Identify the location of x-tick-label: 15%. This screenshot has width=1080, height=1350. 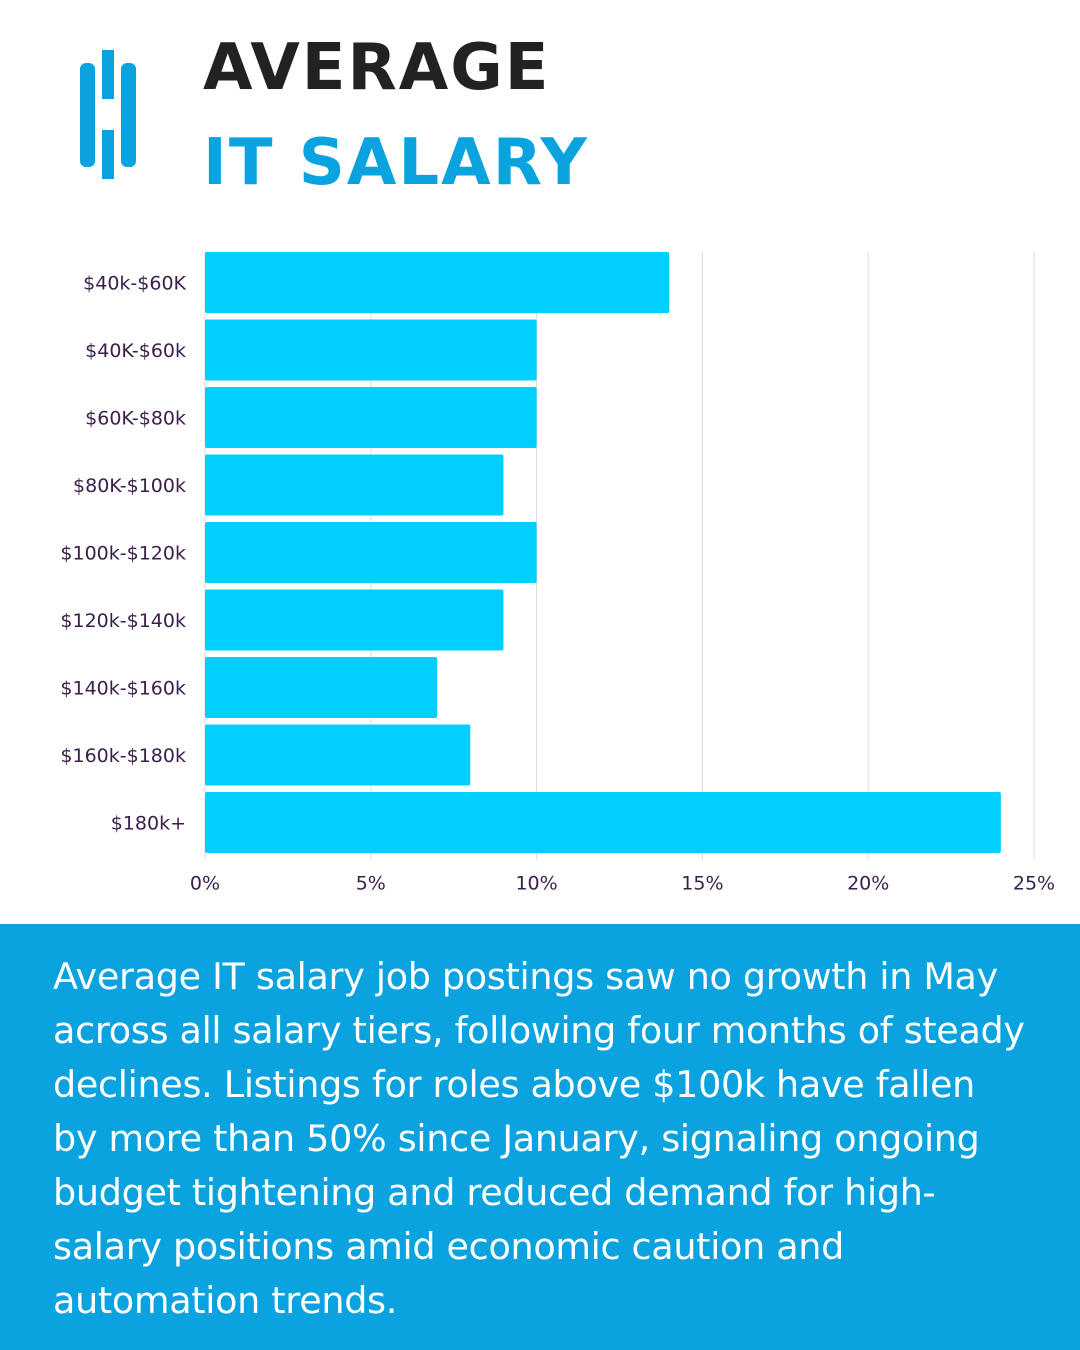
(702, 884).